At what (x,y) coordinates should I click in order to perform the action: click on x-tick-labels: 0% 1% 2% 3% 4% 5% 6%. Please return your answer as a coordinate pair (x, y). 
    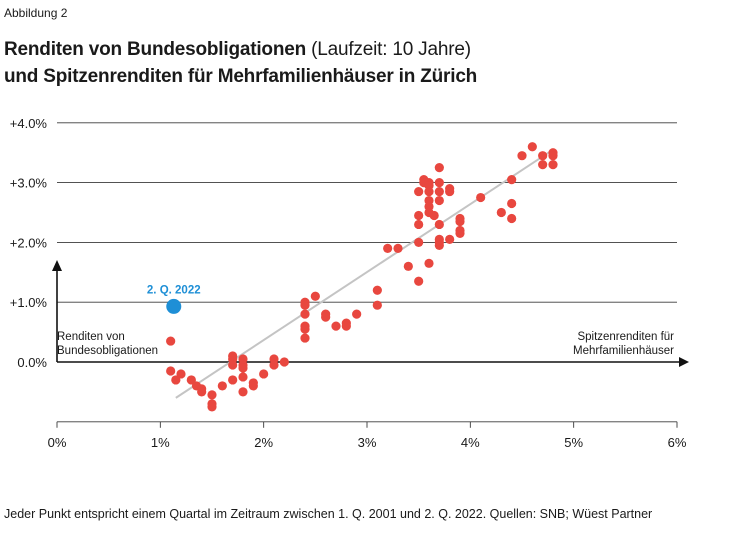
    Looking at the image, I should click on (367, 435).